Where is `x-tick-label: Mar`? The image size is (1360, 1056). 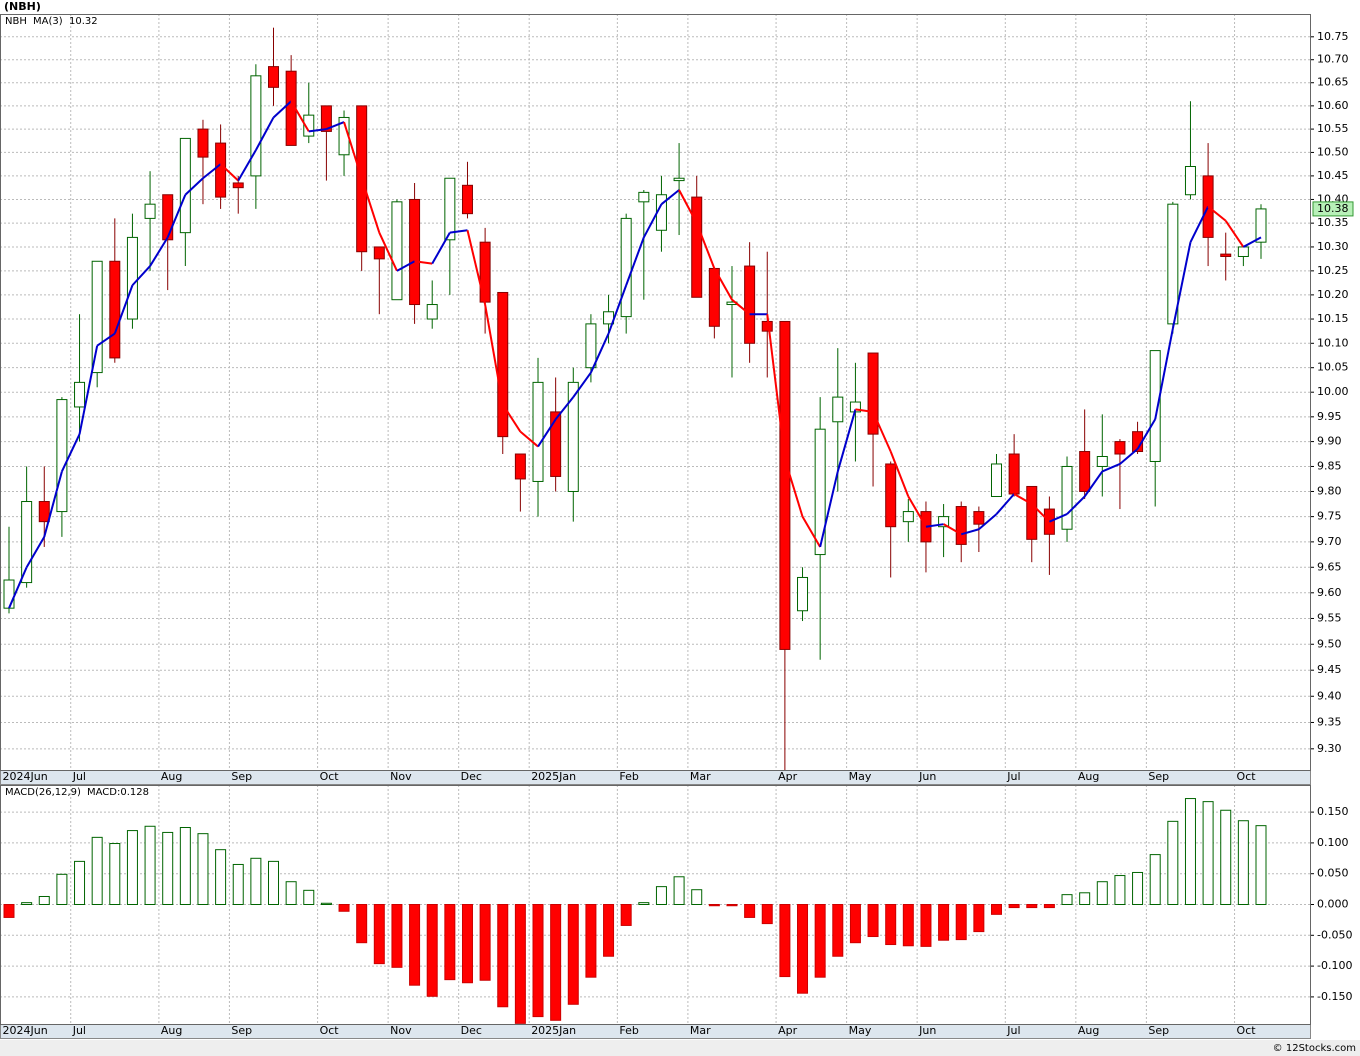
x-tick-label: Mar is located at coordinates (700, 1030).